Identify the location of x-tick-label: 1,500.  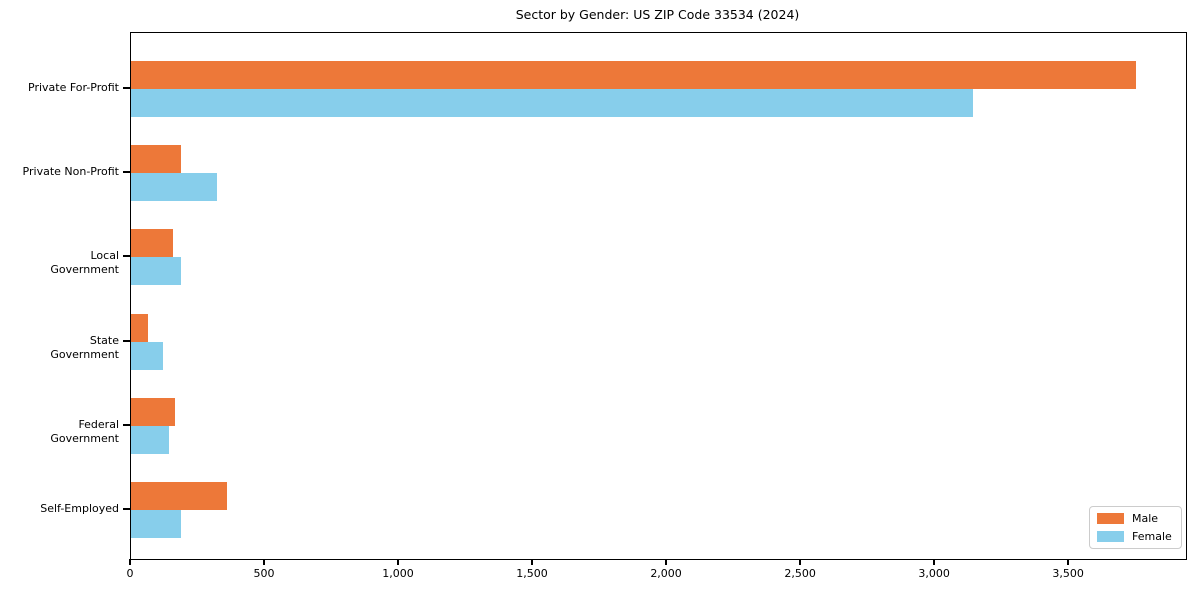
(532, 573).